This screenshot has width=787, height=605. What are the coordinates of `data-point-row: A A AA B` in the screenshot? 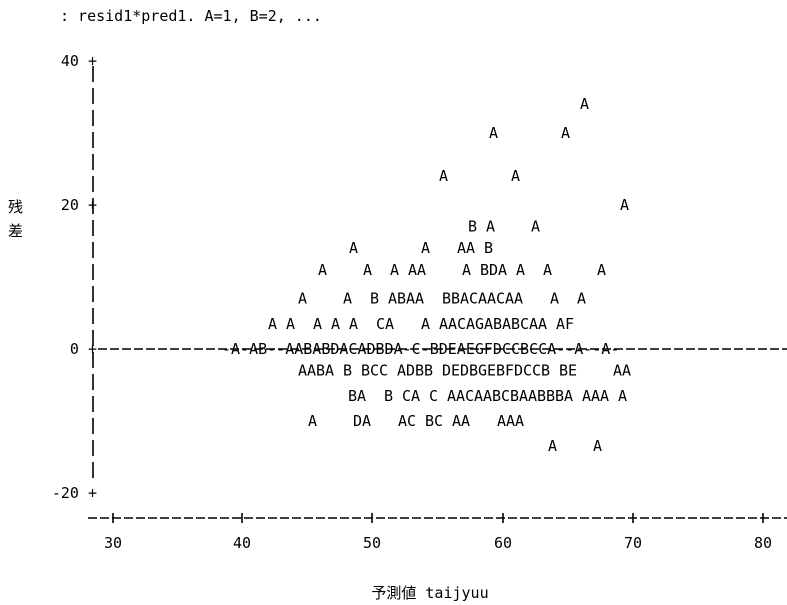 It's located at (421, 248).